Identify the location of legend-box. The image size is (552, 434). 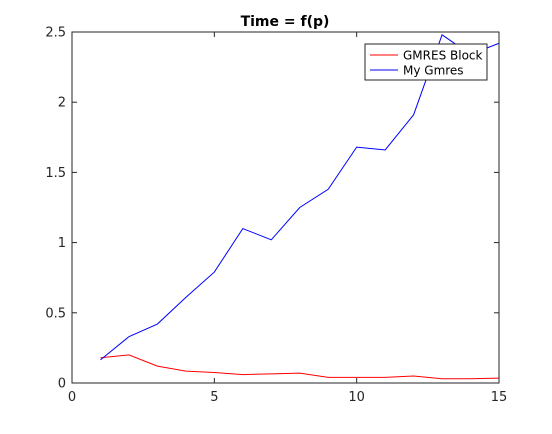
(426, 62).